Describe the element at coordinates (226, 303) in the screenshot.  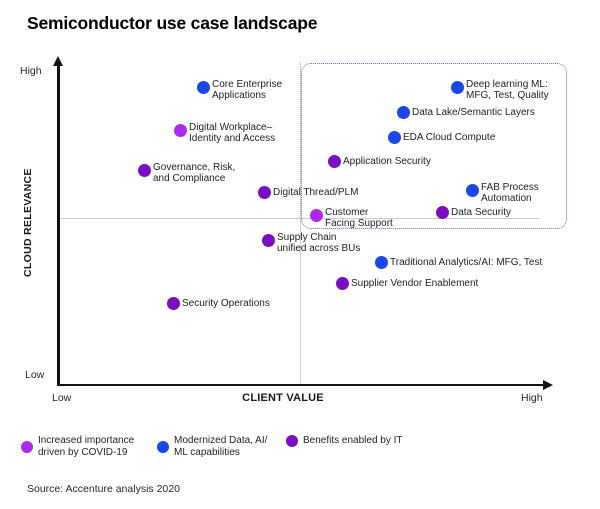
I see `data-point-label: Security Operations` at that location.